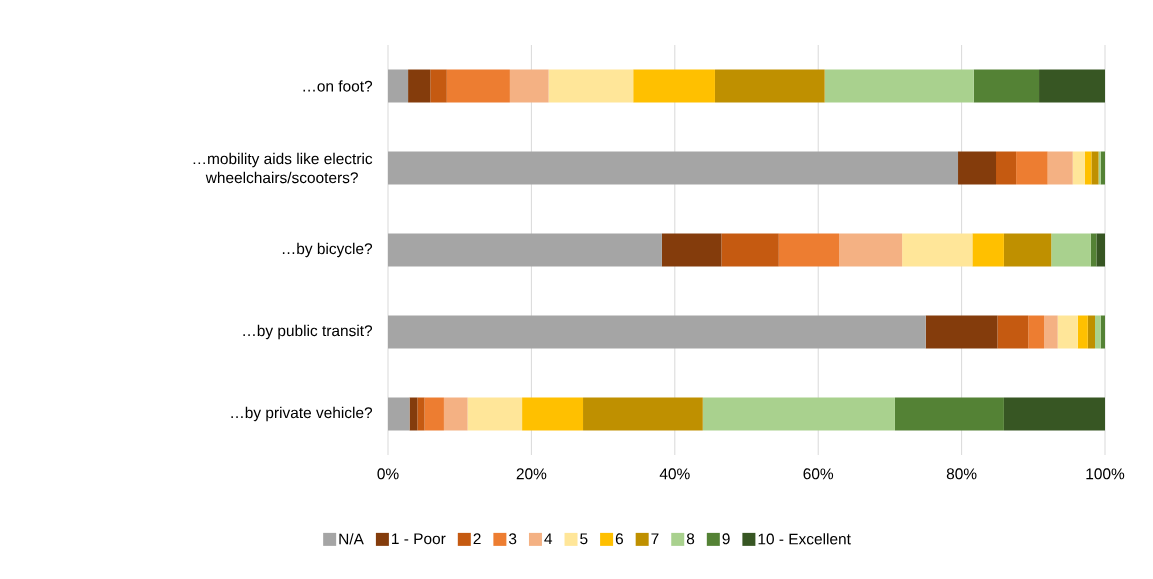 The image size is (1153, 579). What do you see at coordinates (419, 539) in the screenshot?
I see `legend-label: 1 - Poor` at bounding box center [419, 539].